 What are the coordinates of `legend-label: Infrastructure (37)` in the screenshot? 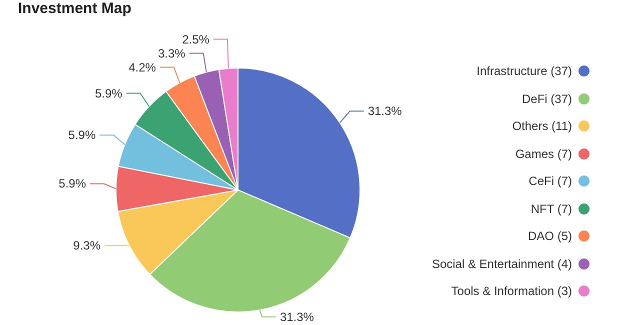 It's located at (524, 71).